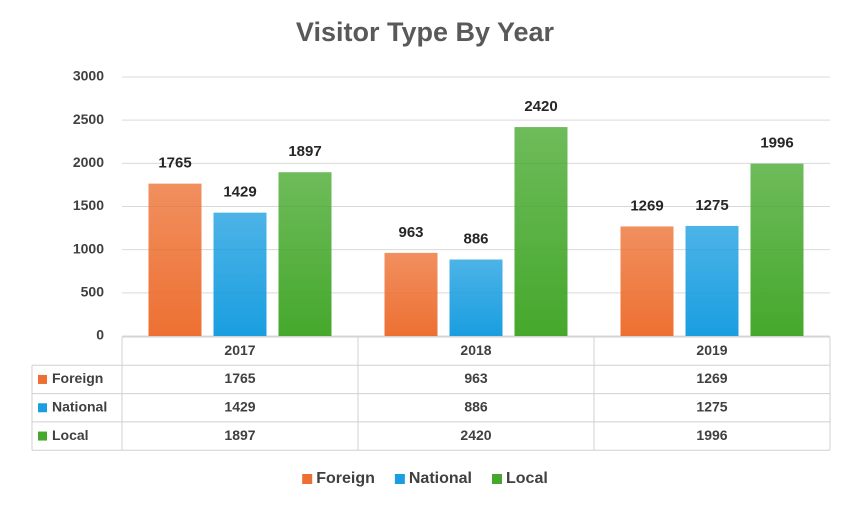  What do you see at coordinates (88, 248) in the screenshot?
I see `y-tick-label: 1000` at bounding box center [88, 248].